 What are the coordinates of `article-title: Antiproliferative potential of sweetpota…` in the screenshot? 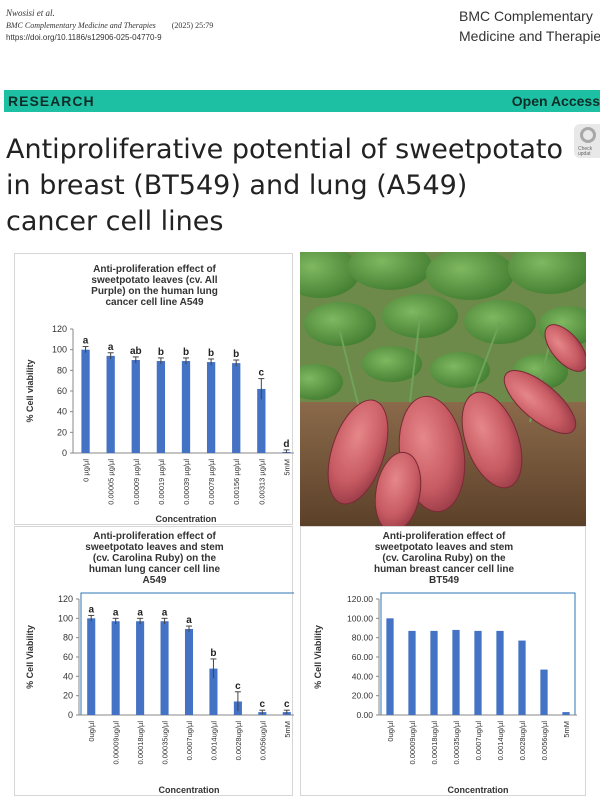 It's located at (285, 185).